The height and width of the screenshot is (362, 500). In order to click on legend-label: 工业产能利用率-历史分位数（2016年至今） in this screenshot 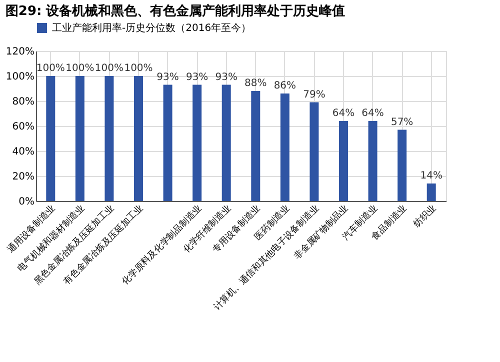, I will do `click(152, 28)`.